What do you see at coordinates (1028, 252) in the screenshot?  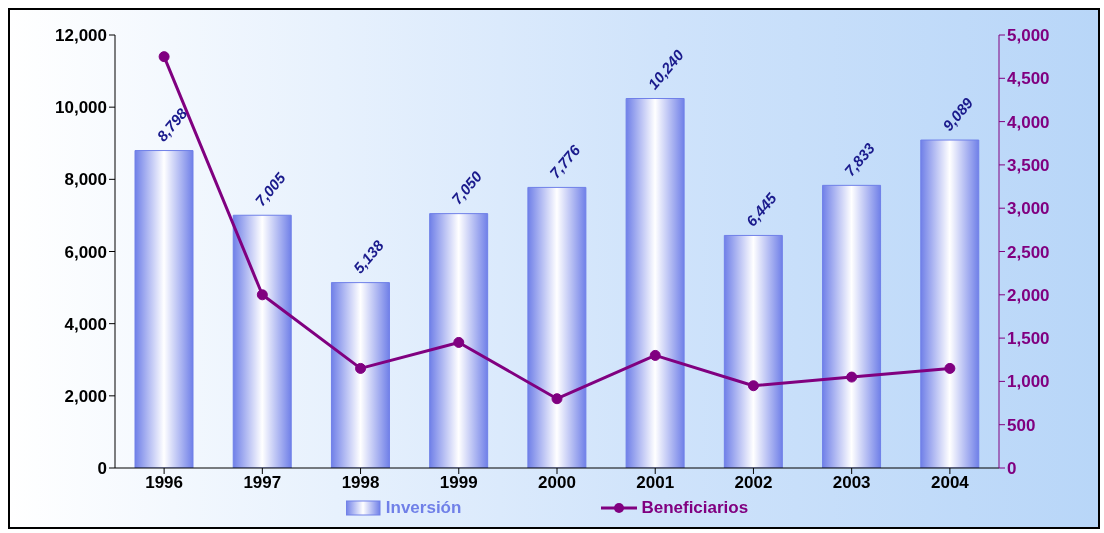 I see `y2-tick-label: 2,500` at bounding box center [1028, 252].